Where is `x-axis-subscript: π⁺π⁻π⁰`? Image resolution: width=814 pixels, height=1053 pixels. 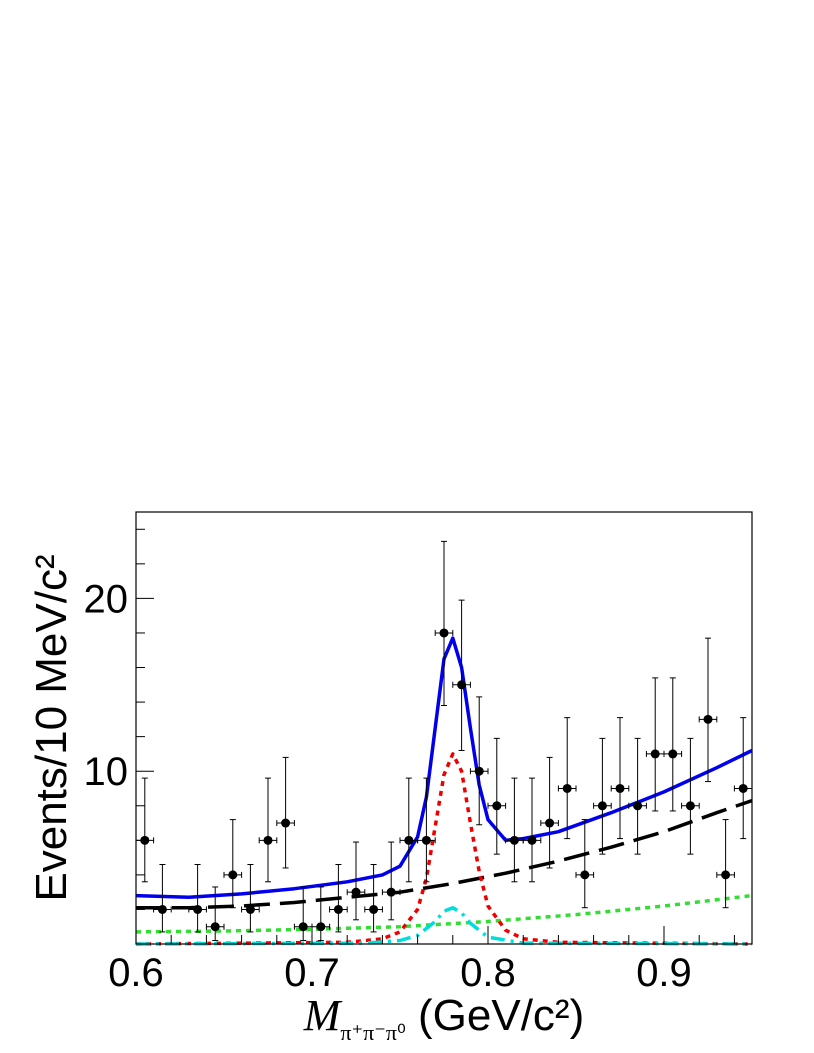
x-axis-subscript: π⁺π⁻π⁰ is located at coordinates (373, 1032).